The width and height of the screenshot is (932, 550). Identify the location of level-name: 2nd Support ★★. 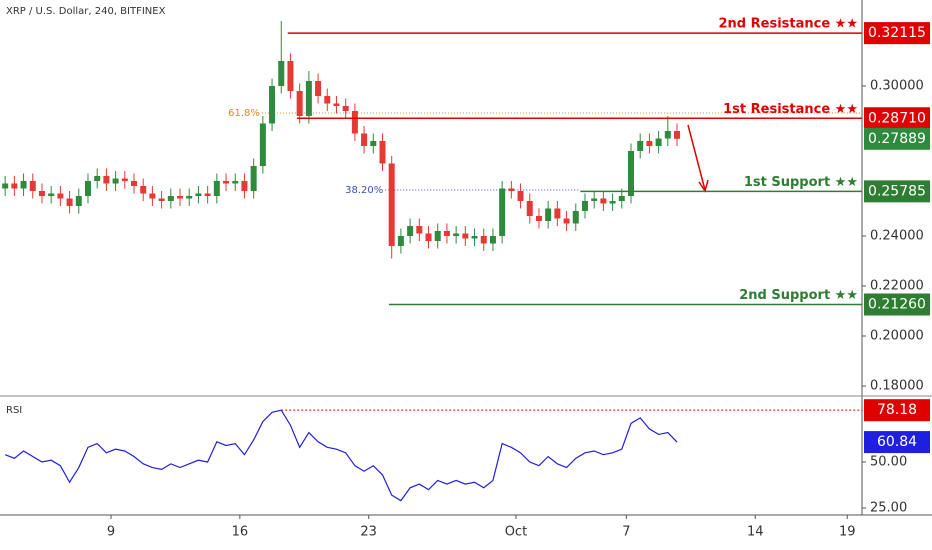
(798, 295).